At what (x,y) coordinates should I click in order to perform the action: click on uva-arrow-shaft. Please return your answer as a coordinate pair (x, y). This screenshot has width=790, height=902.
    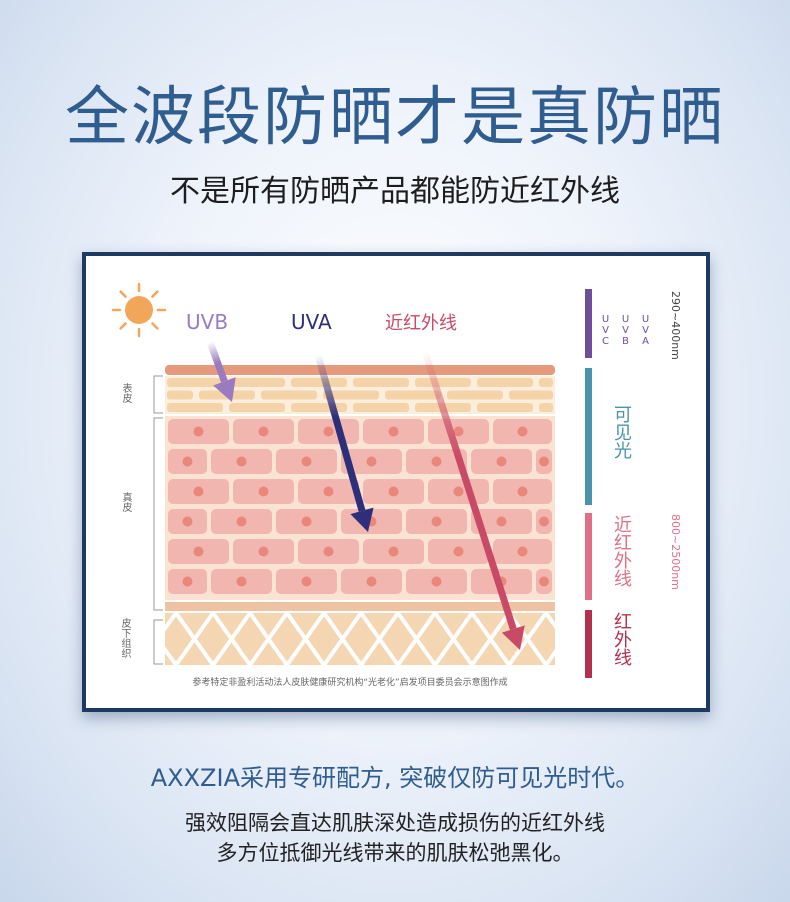
    Looking at the image, I should click on (340, 433).